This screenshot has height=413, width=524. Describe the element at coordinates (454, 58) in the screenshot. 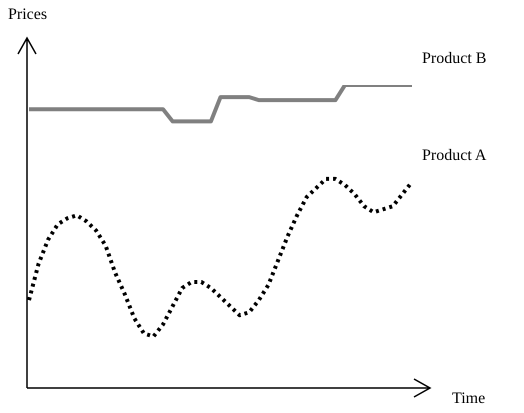

I see `series-label: Product B` at that location.